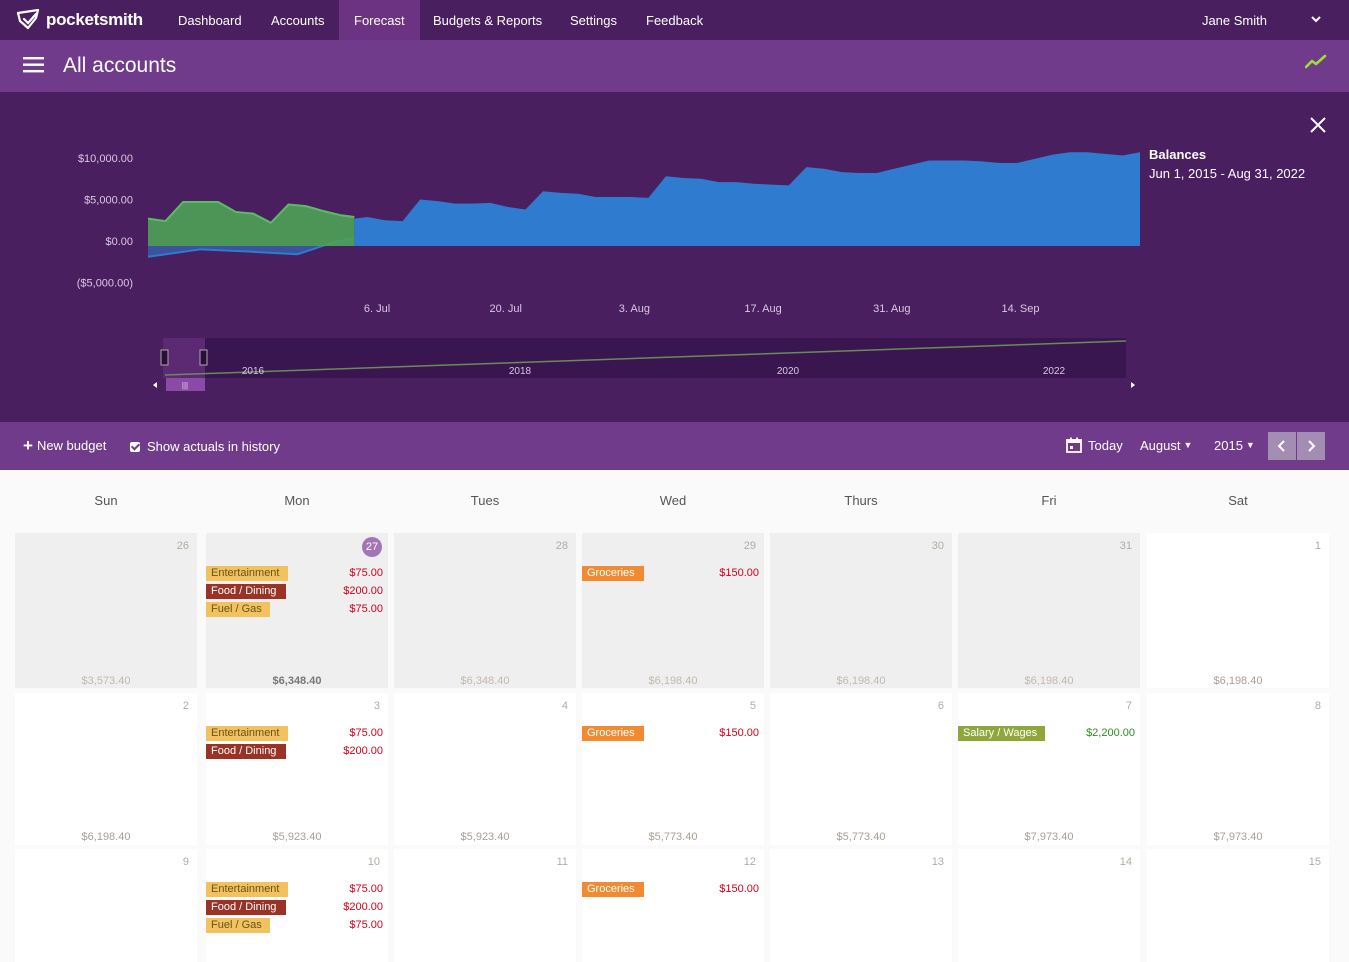  What do you see at coordinates (106, 905) in the screenshot?
I see `calendar-day-cell: 9` at bounding box center [106, 905].